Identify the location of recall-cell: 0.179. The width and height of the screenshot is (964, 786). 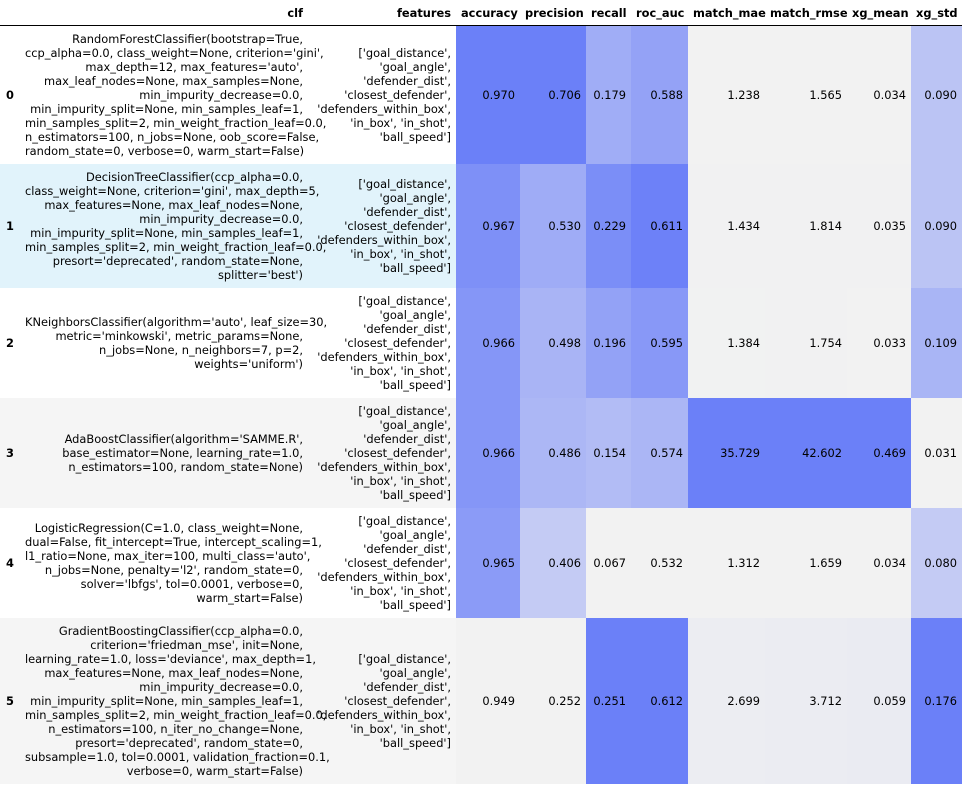
(608, 94).